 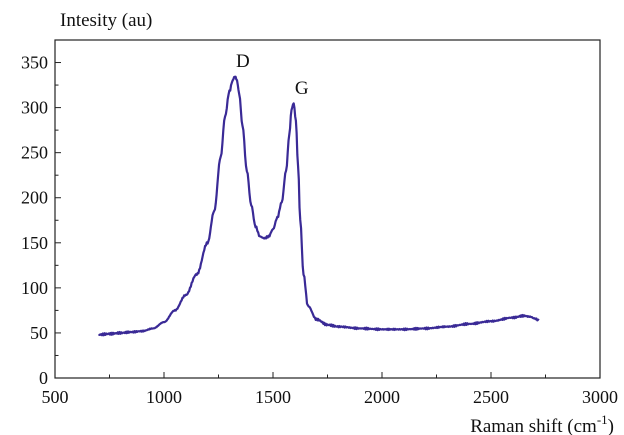 What do you see at coordinates (302, 88) in the screenshot?
I see `peak-label-g: G` at bounding box center [302, 88].